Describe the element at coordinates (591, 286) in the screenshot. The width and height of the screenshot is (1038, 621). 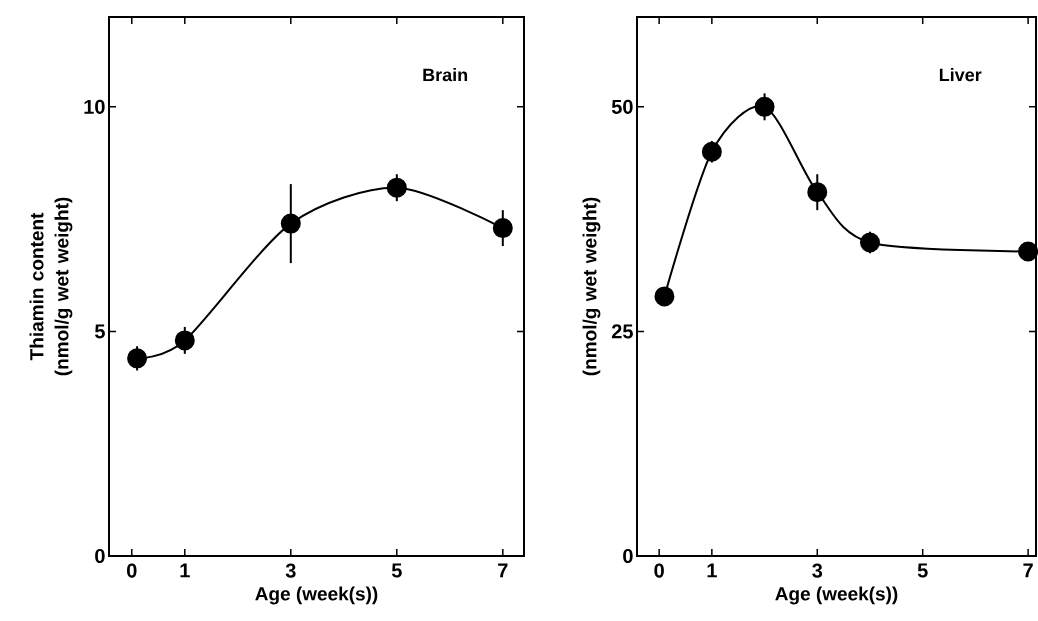
I see `y-axis-title: (nmol/g wet weight)` at that location.